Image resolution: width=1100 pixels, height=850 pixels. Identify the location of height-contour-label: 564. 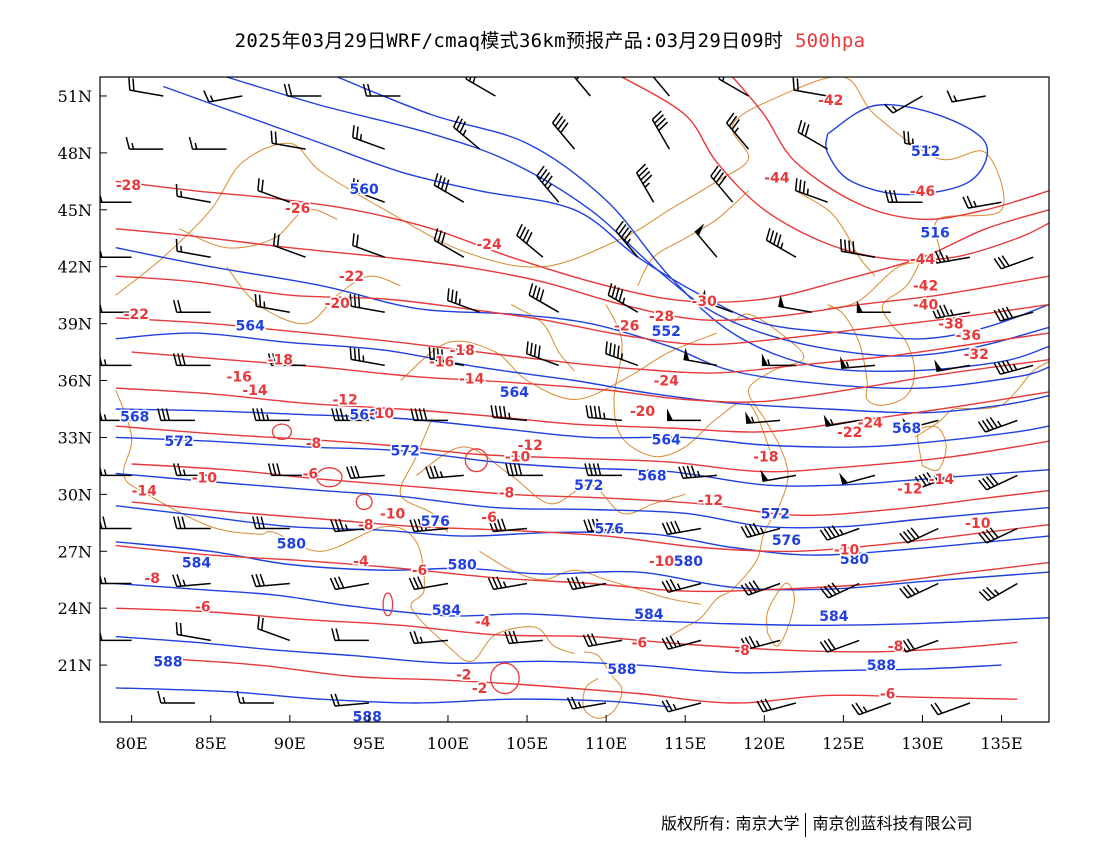
(250, 327).